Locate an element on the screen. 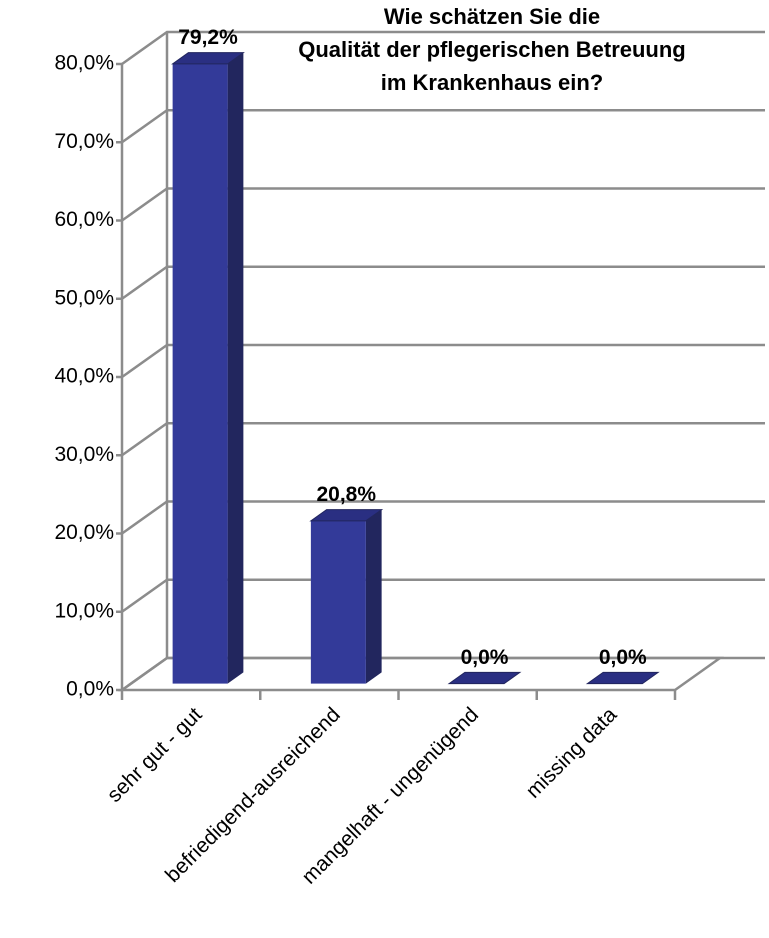 Image resolution: width=769 pixels, height=938 pixels. y-tick-label: 70,0% is located at coordinates (84, 141).